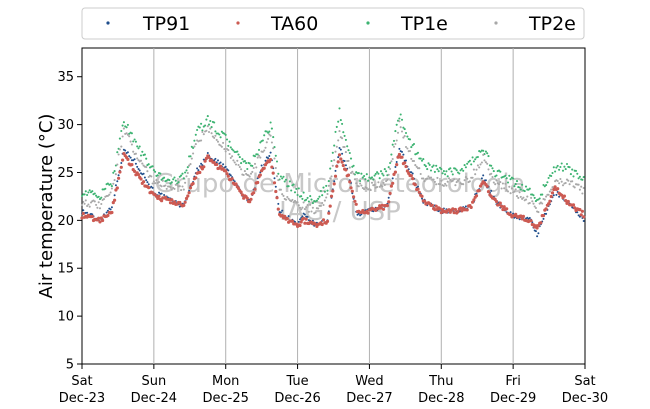  I want to click on legend-box, so click(333, 23).